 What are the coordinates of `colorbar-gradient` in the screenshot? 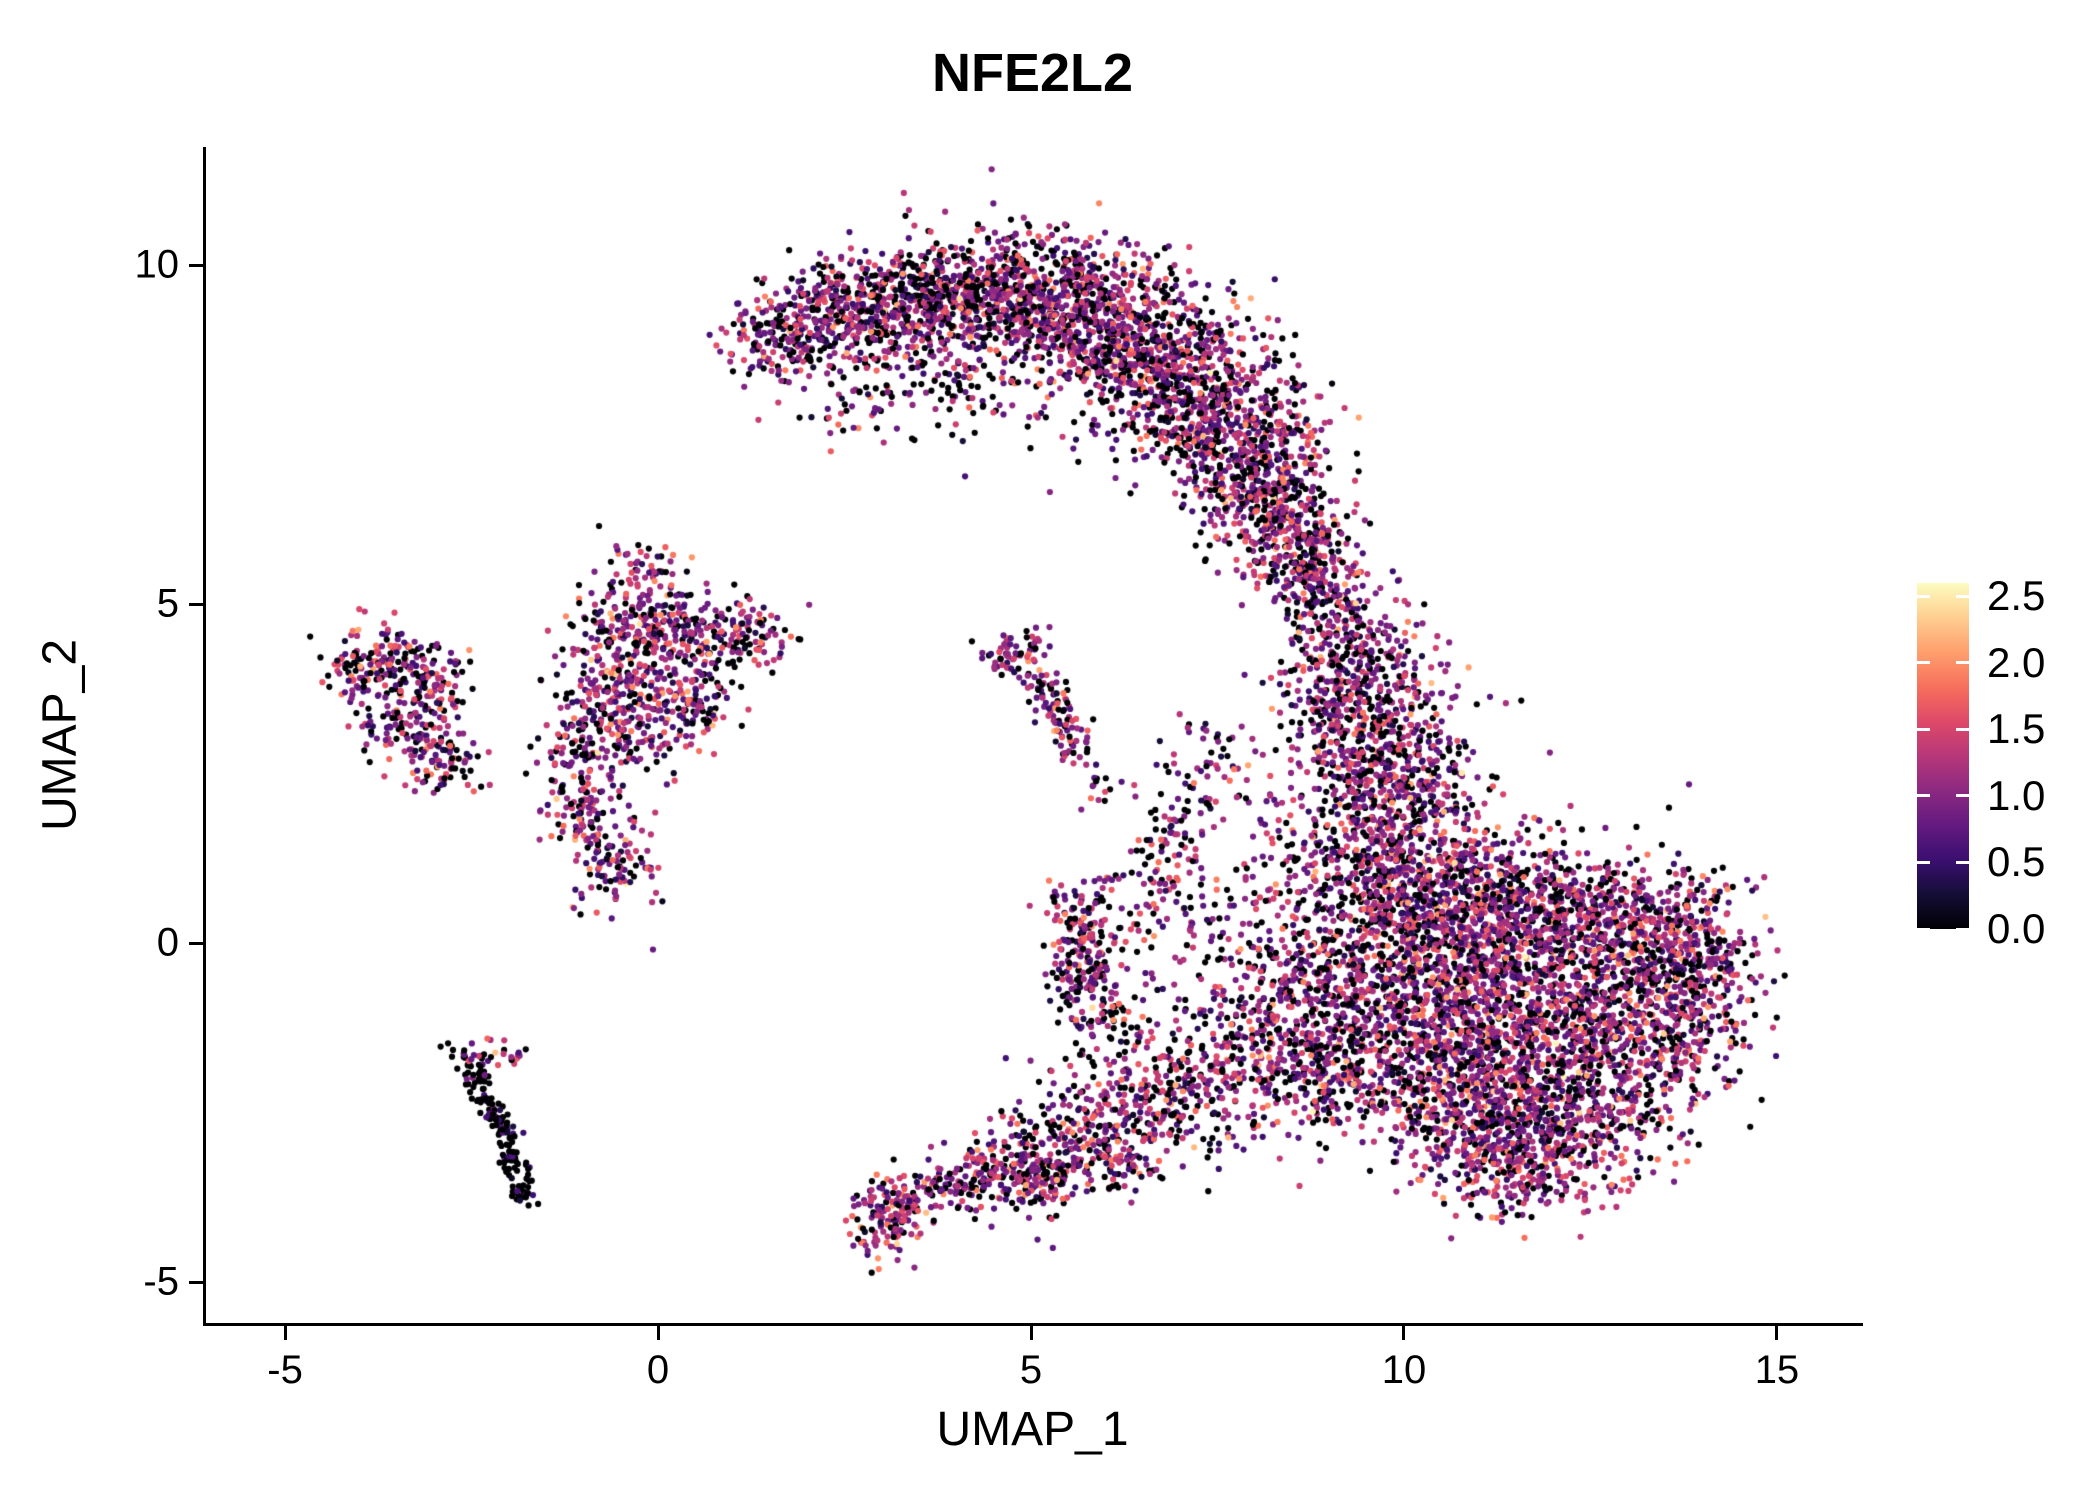 It's located at (1943, 756).